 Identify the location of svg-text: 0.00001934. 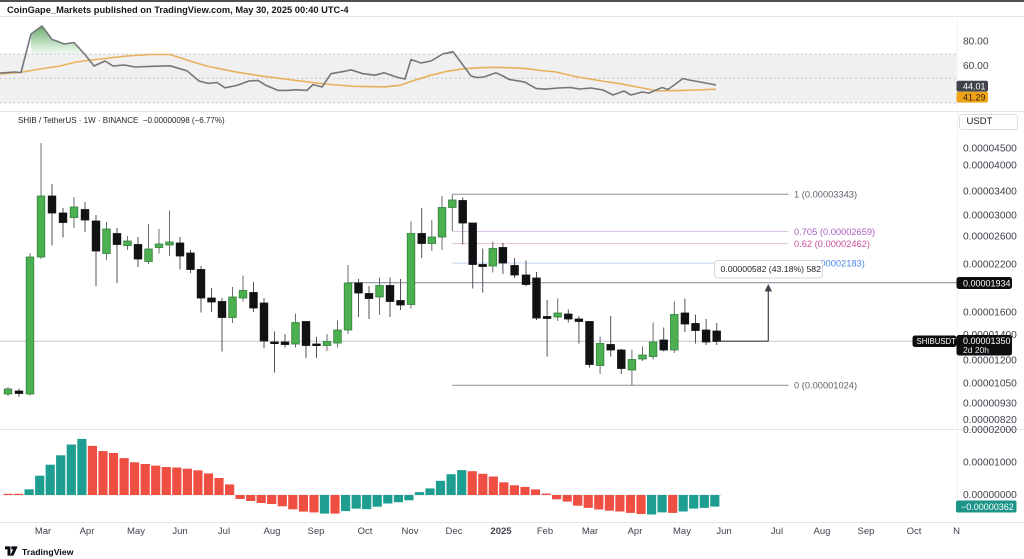
(987, 283).